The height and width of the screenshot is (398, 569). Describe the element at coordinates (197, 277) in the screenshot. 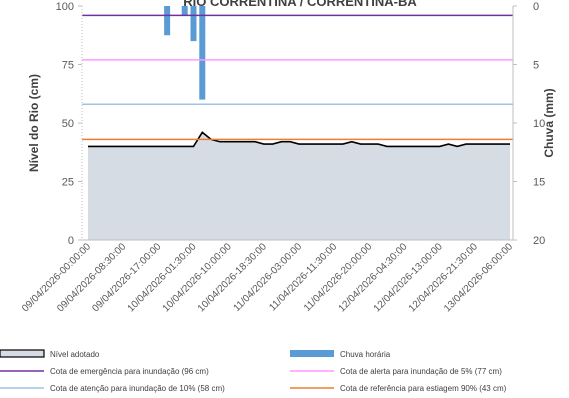

I see `x-tick-label: 10/04/2026-10:00:00` at that location.